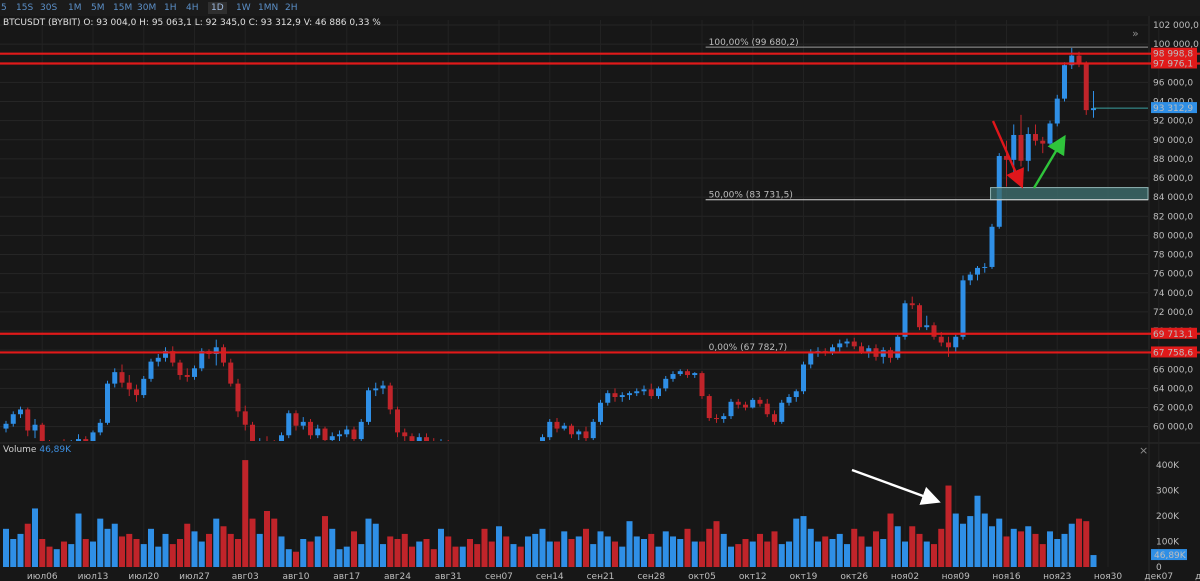  What do you see at coordinates (55, 450) in the screenshot?
I see `volume-value: 46,89K` at bounding box center [55, 450].